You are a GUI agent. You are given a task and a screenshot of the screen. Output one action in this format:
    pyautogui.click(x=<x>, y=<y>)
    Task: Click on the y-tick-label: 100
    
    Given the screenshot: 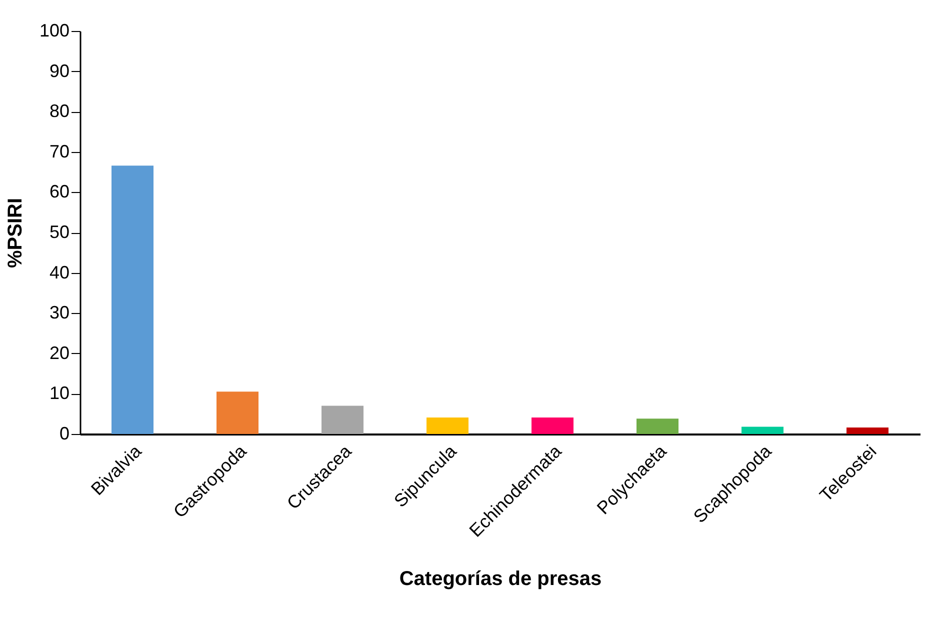 What is the action you would take?
    pyautogui.click(x=54, y=30)
    